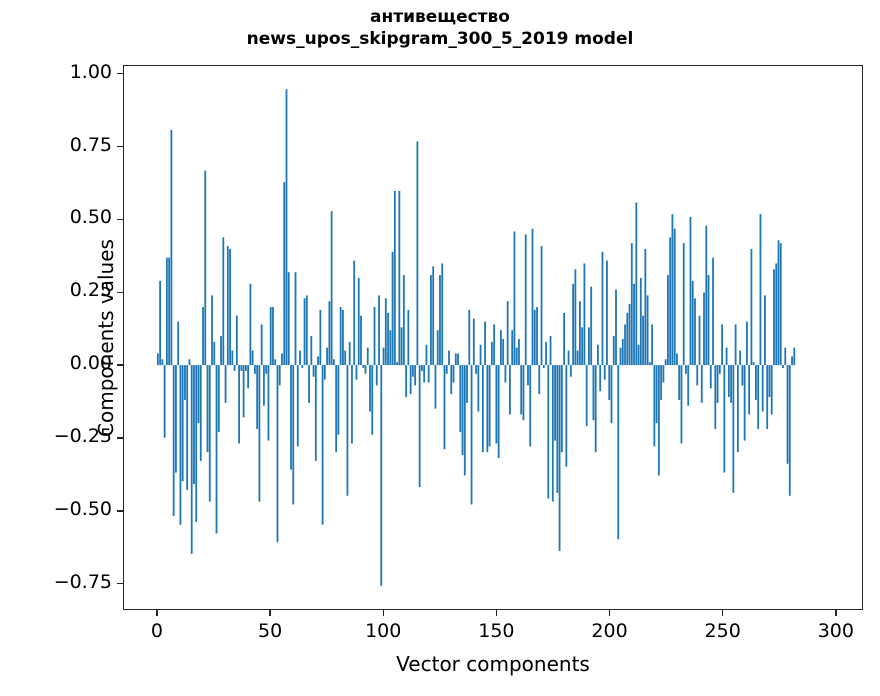 The height and width of the screenshot is (696, 880). What do you see at coordinates (496, 631) in the screenshot?
I see `x-tick-label: 150` at bounding box center [496, 631].